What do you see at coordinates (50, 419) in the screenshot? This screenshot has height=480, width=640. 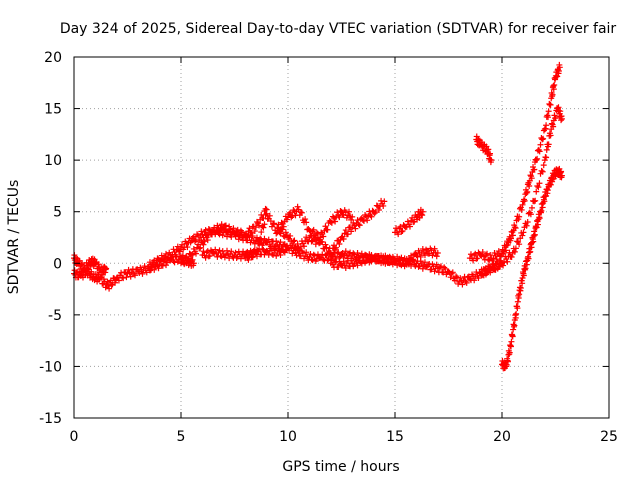 I see `y-tick-label: -15` at bounding box center [50, 419].